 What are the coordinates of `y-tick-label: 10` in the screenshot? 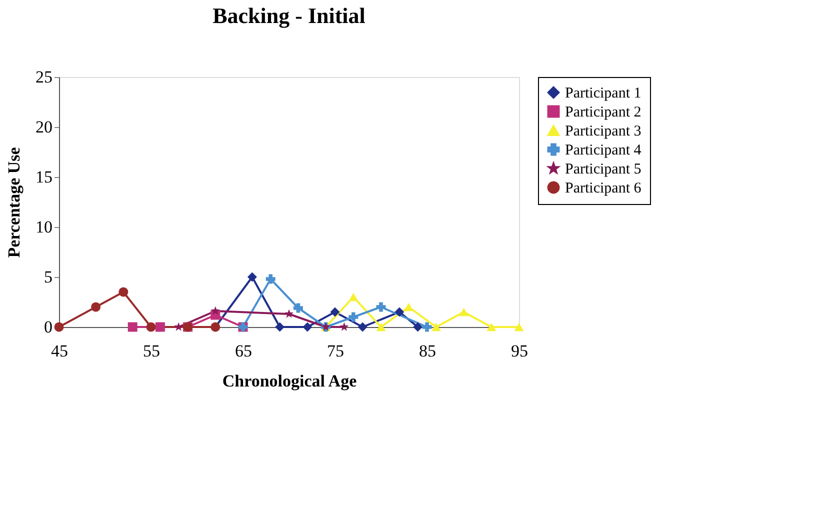 It's located at (44, 227).